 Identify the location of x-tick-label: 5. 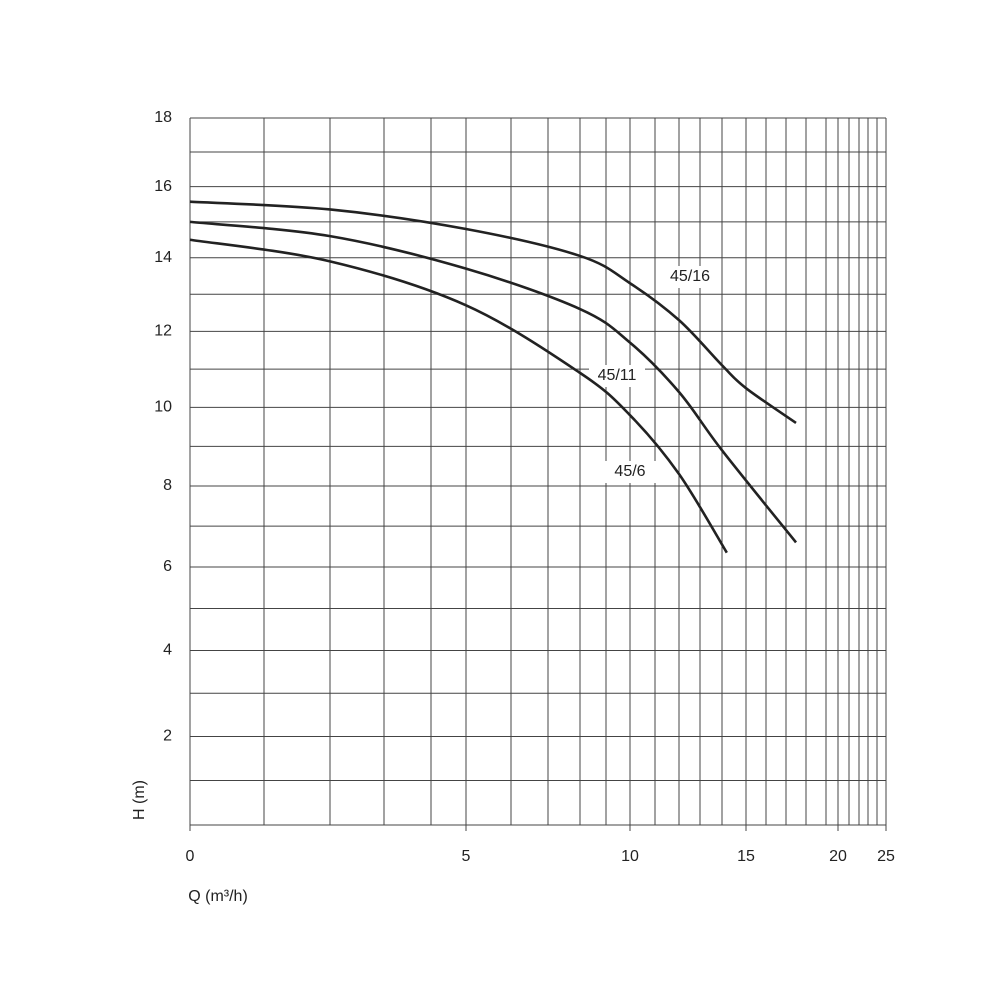
(466, 856).